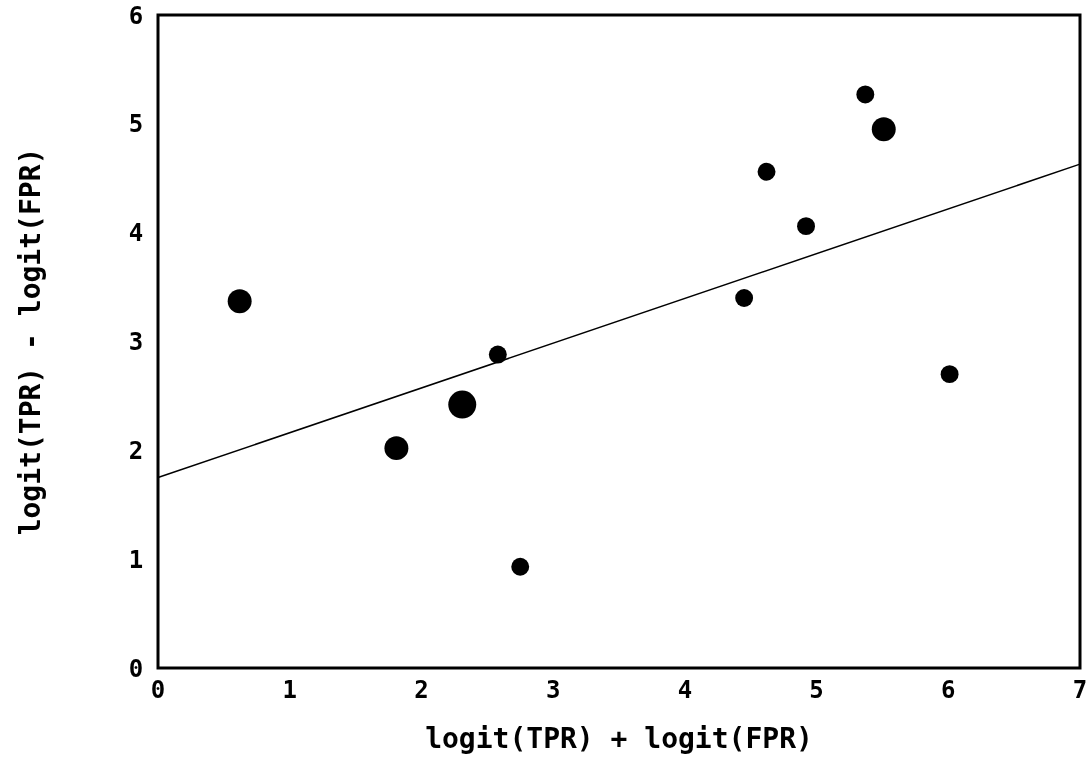 Image resolution: width=1088 pixels, height=768 pixels. What do you see at coordinates (1080, 690) in the screenshot?
I see `x-tick-label: 7` at bounding box center [1080, 690].